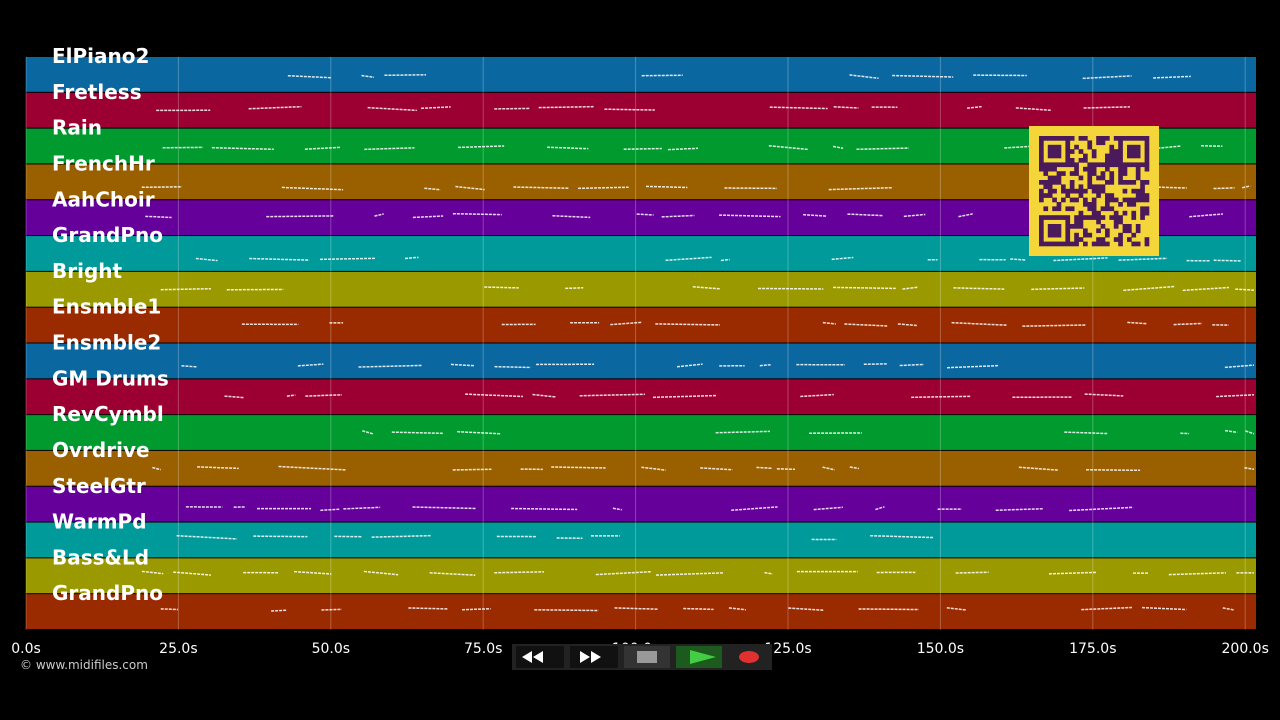 This screenshot has height=720, width=1280. I want to click on tick-label: 125.0s, so click(787, 649).